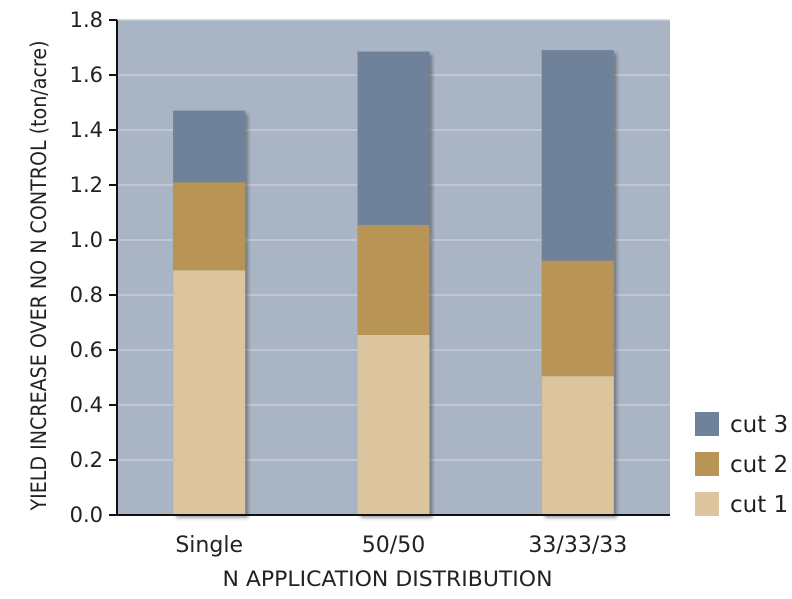 The height and width of the screenshot is (599, 792). Describe the element at coordinates (388, 579) in the screenshot. I see `x-axis-label: N APPLICATION DISTRIBUTION` at that location.